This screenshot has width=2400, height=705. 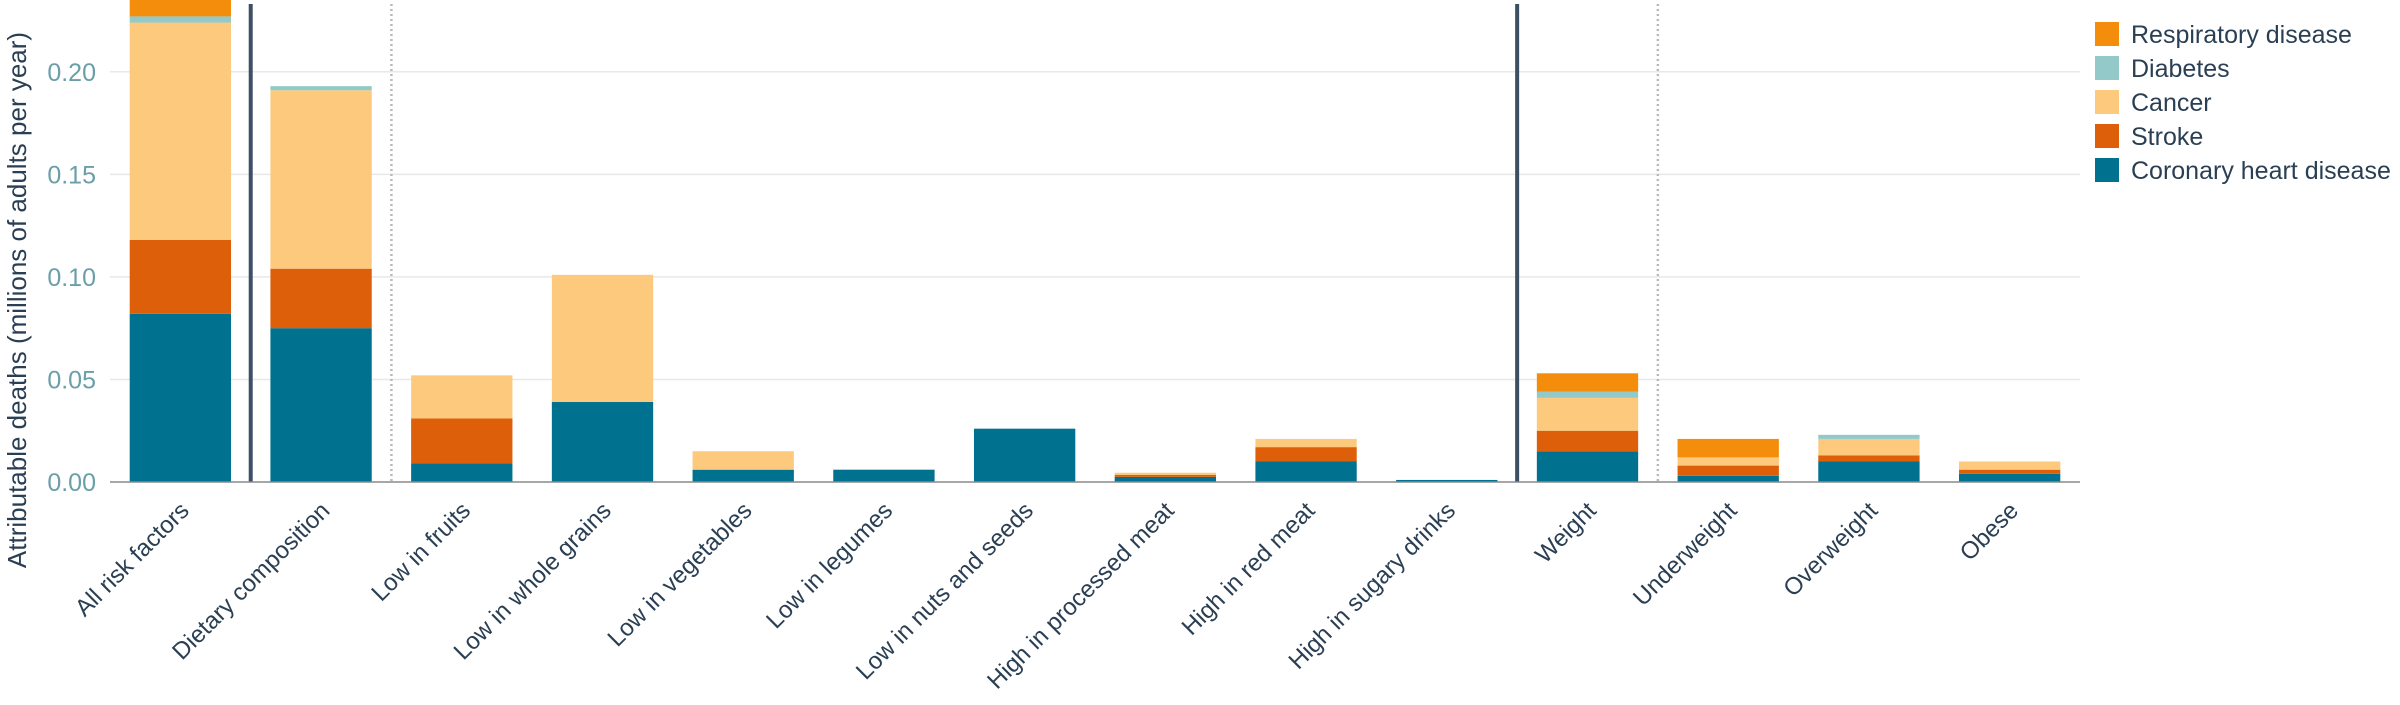 What do you see at coordinates (71, 483) in the screenshot?
I see `y-tick-label: 0.00` at bounding box center [71, 483].